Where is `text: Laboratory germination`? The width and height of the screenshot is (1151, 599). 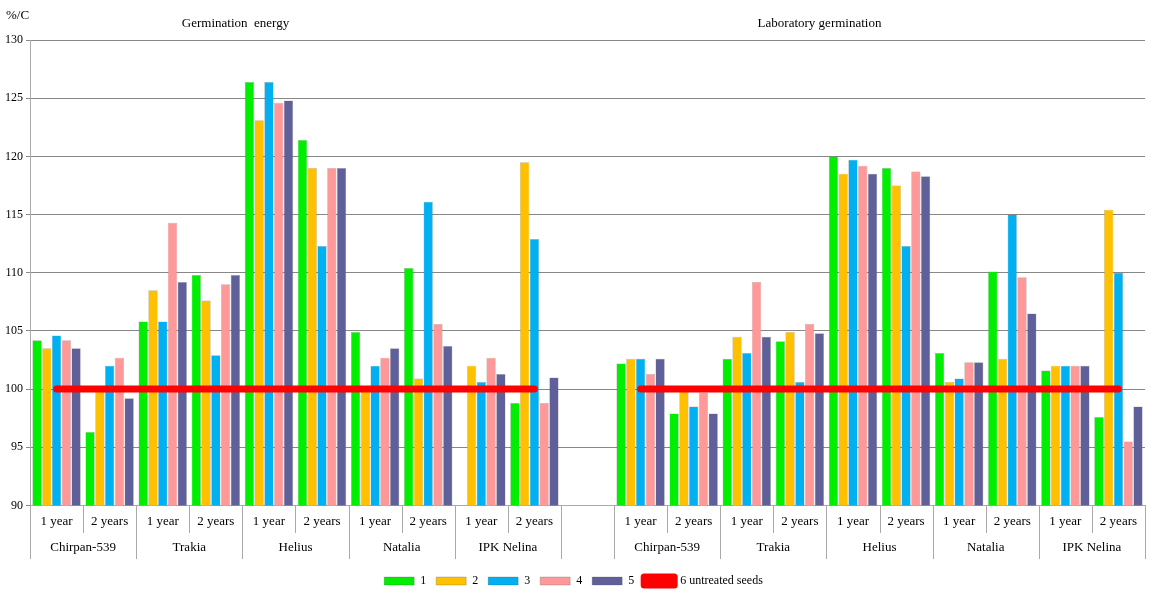
text: Laboratory germination is located at coordinates (819, 23).